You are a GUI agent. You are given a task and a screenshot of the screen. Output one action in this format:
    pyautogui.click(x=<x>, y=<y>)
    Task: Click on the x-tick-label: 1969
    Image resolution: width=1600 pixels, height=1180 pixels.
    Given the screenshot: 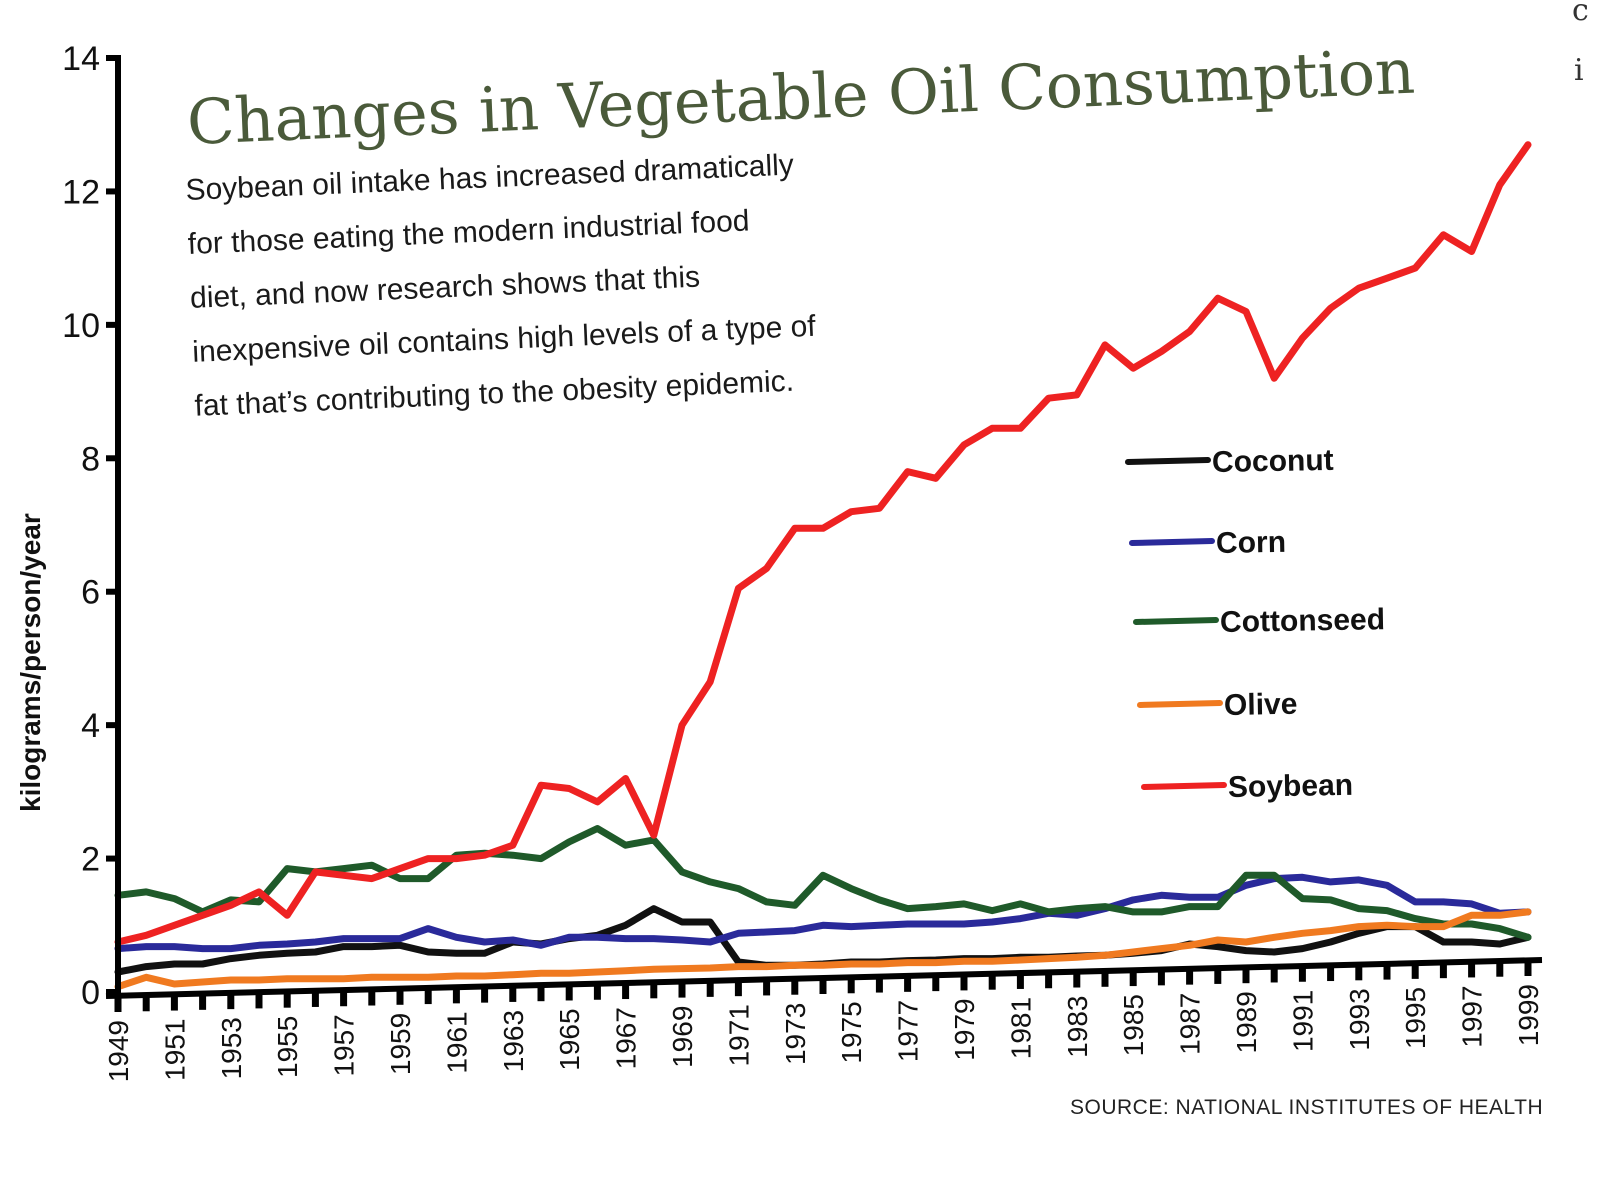 What is the action you would take?
    pyautogui.click(x=682, y=1037)
    